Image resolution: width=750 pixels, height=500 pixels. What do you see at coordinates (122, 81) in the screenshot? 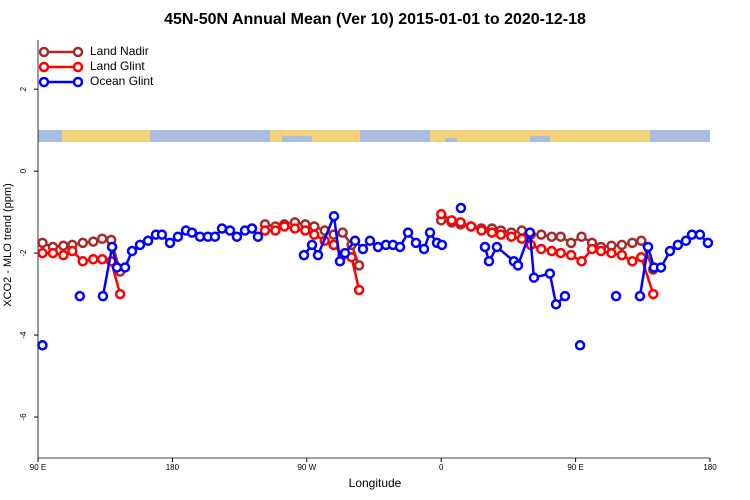
I see `legend-label: Ocean Glint` at bounding box center [122, 81].